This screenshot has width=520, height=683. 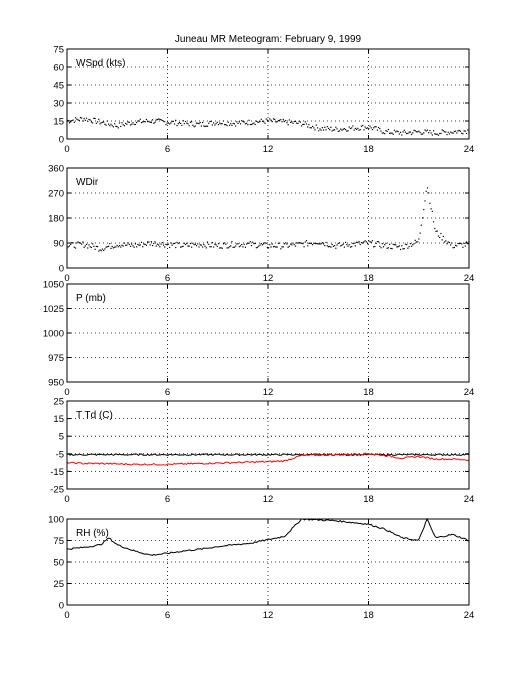 I want to click on y-tick-label: -25, so click(x=57, y=490).